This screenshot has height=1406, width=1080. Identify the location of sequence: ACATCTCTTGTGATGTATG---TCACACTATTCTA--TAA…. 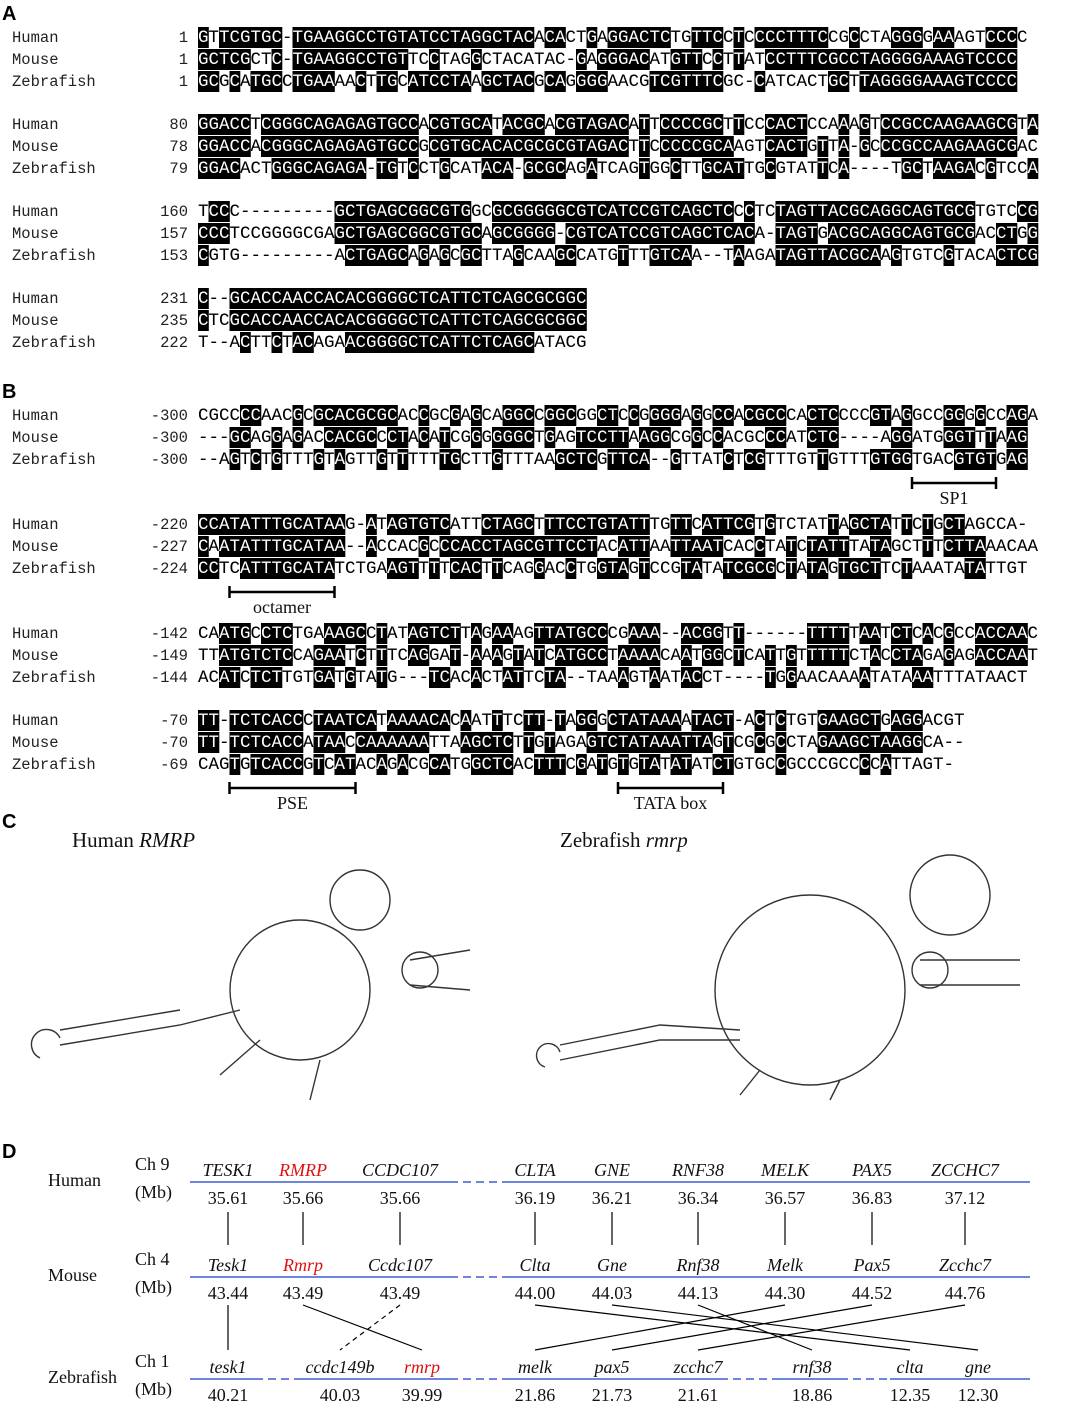
(613, 678).